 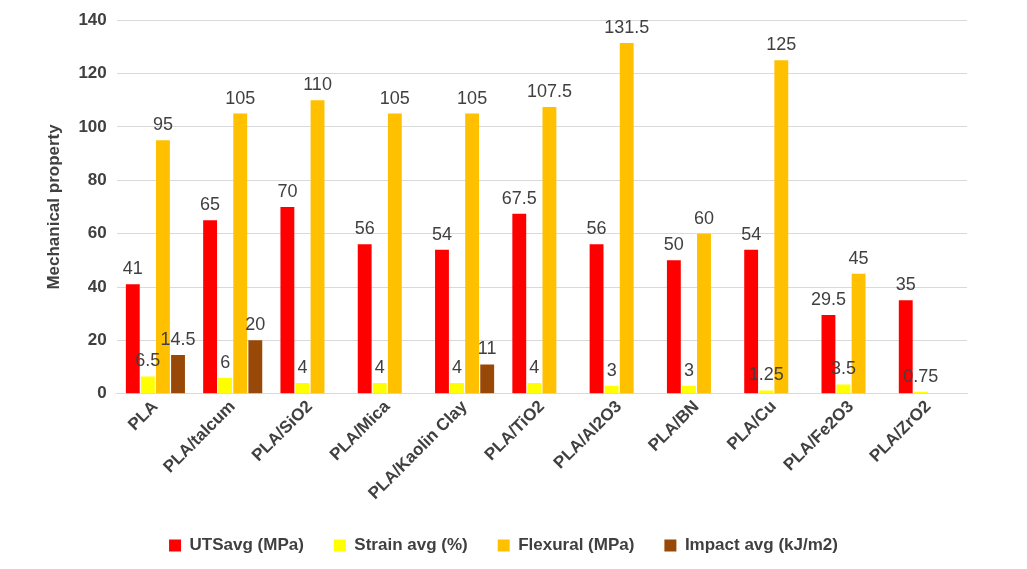 I want to click on data-label: 107.5, so click(x=549, y=90).